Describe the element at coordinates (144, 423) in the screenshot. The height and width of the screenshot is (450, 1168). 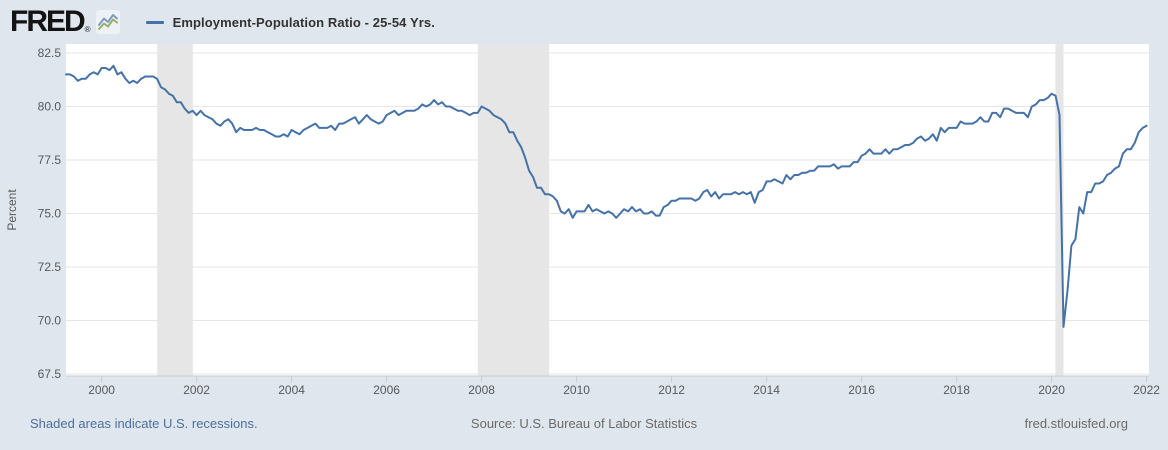
I see `recessions-note-link: Shaded areas indicate U.S. recessions.` at that location.